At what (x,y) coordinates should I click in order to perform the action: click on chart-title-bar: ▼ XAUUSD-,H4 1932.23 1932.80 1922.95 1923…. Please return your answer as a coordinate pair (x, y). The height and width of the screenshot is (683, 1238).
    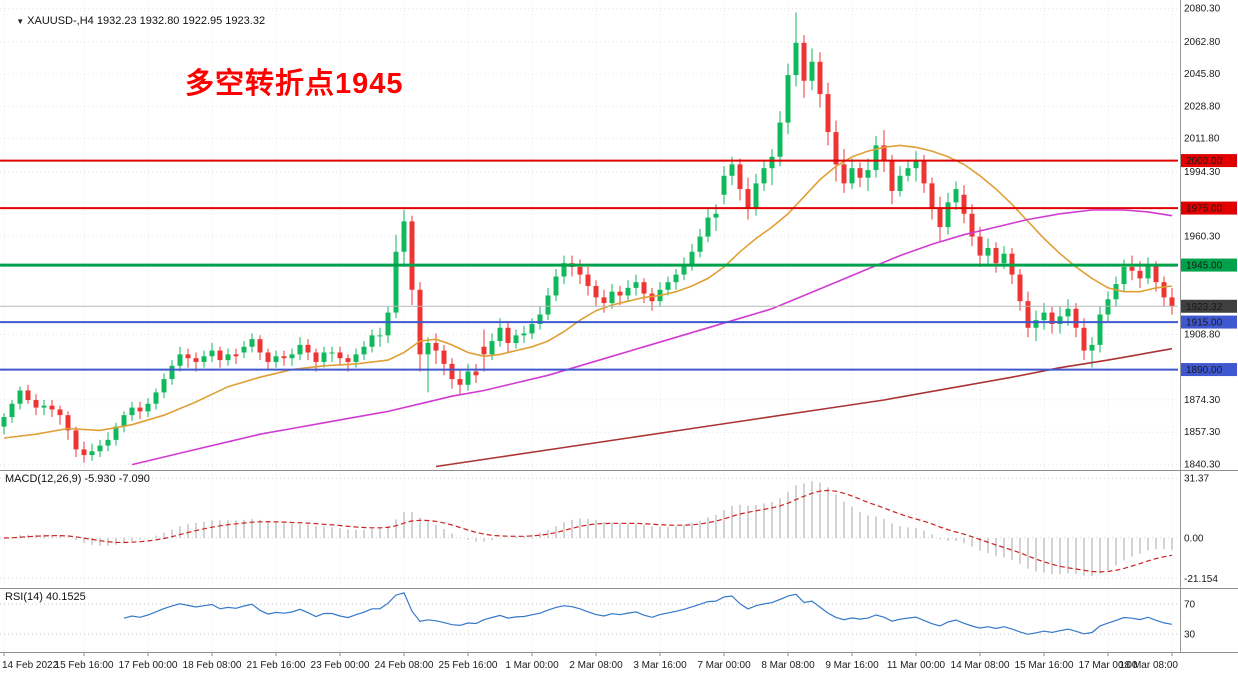
    Looking at the image, I should click on (134, 21).